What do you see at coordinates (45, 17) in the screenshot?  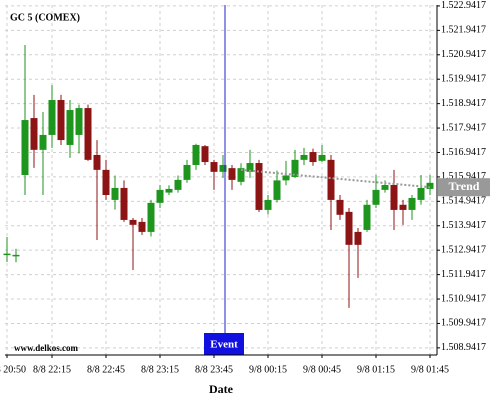 I see `chart-title: GC 5 (COMEX)` at bounding box center [45, 17].